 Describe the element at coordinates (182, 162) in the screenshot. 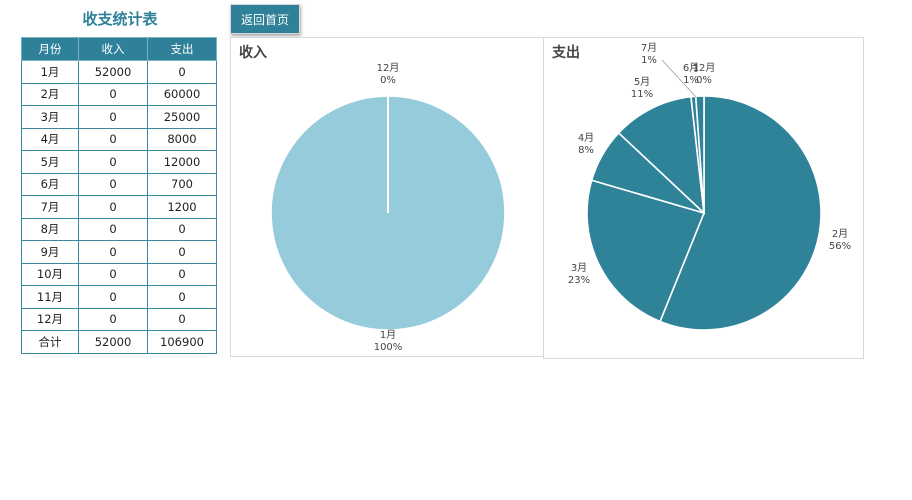

I see `expense-cell: 12000` at that location.